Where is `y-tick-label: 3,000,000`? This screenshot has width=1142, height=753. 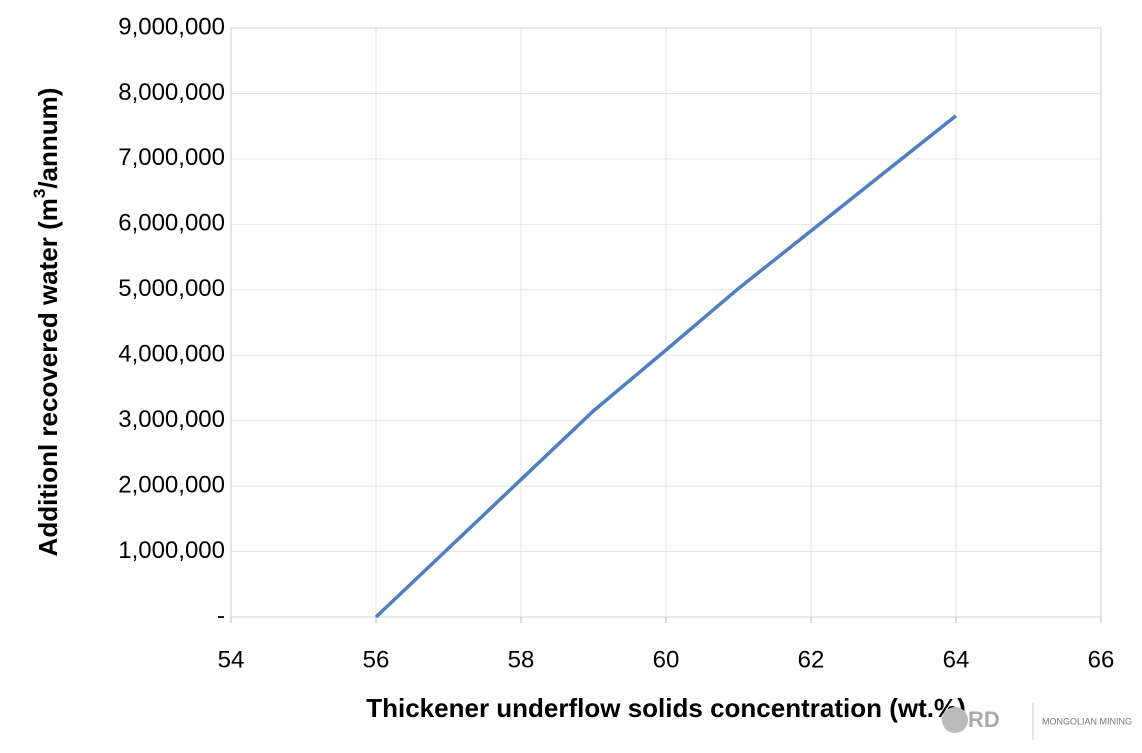 y-tick-label: 3,000,000 is located at coordinates (171, 419).